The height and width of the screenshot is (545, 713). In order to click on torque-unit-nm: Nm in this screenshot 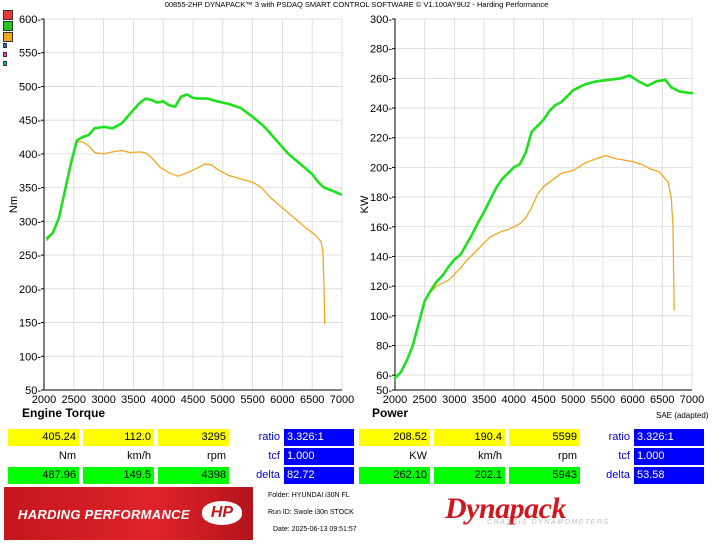, I will do `click(43, 456)`.